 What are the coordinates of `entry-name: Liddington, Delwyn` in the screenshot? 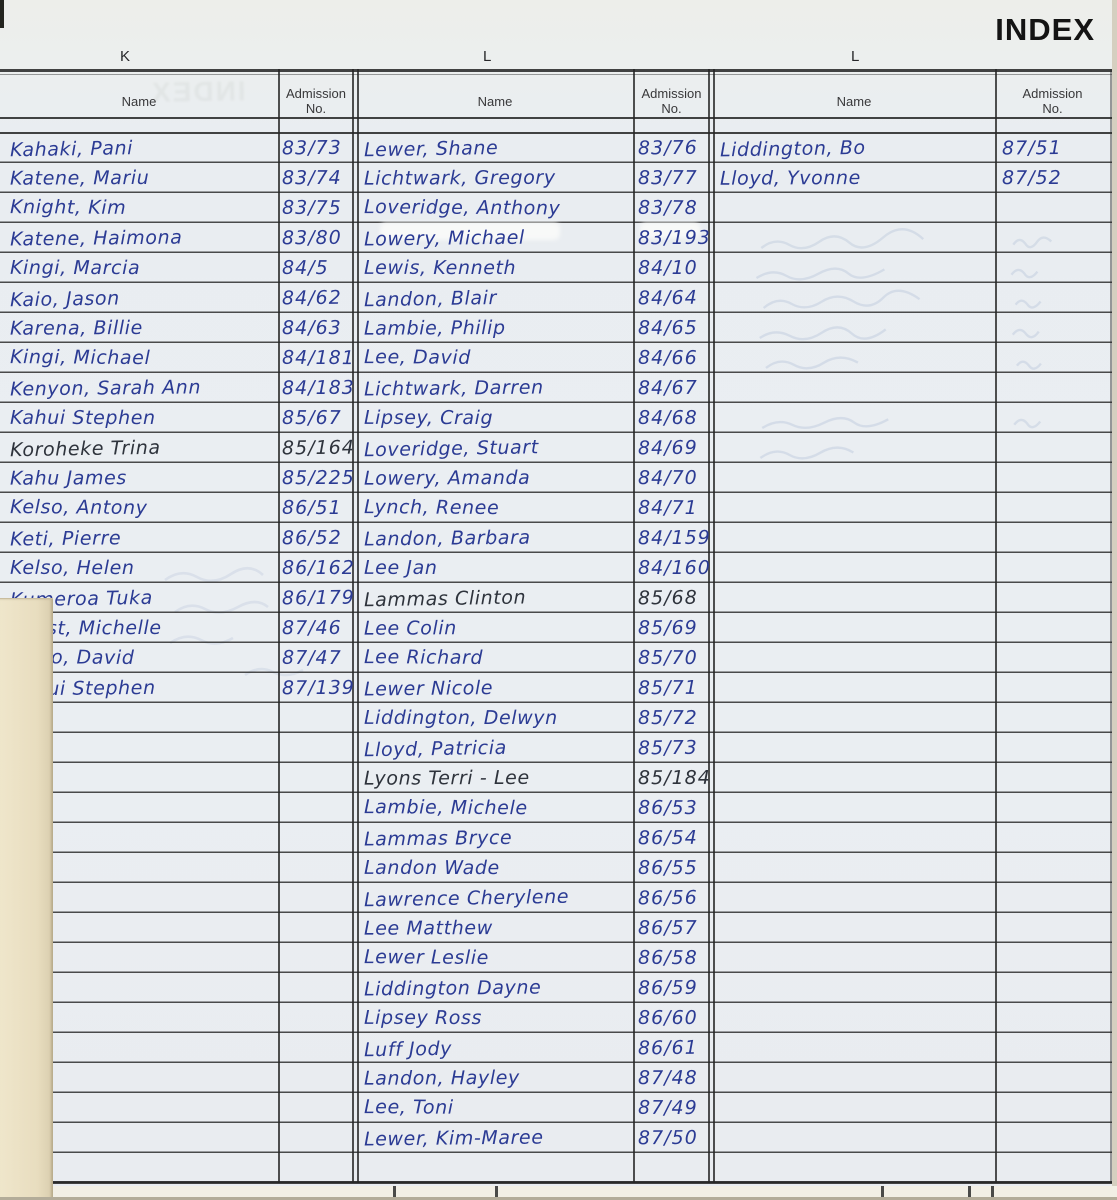 It's located at (460, 718).